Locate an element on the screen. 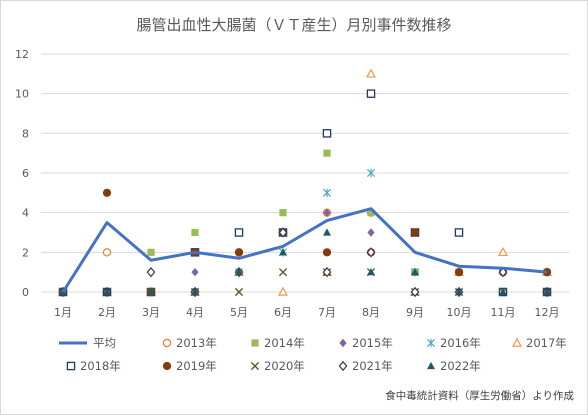 This screenshot has height=415, width=588. series-2021年 is located at coordinates (305, 262).